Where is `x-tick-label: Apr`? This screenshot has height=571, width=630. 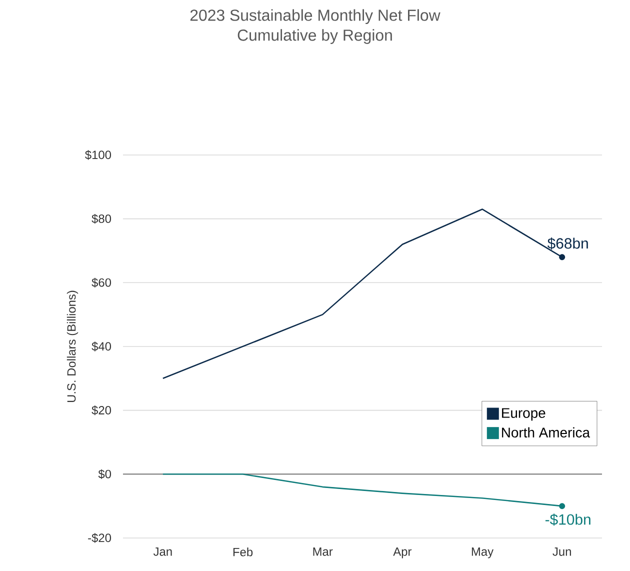 x-tick-label: Apr is located at coordinates (402, 553).